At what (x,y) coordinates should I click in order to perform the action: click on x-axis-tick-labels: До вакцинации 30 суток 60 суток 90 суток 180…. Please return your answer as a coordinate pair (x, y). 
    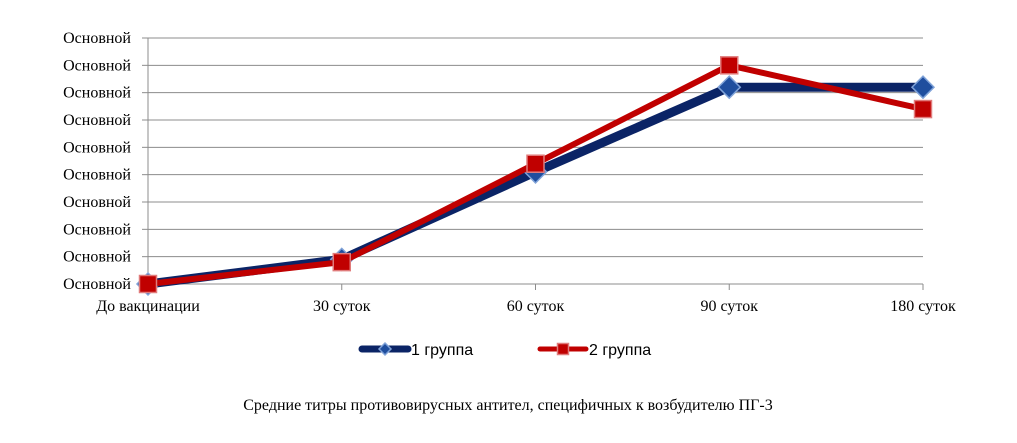
    Looking at the image, I should click on (526, 306).